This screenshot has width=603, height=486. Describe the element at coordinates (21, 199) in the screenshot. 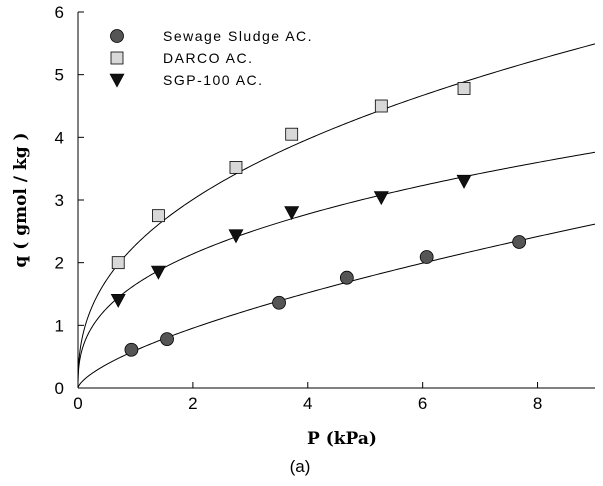

I see `y-axis-title: q ( gmol / kg )` at that location.